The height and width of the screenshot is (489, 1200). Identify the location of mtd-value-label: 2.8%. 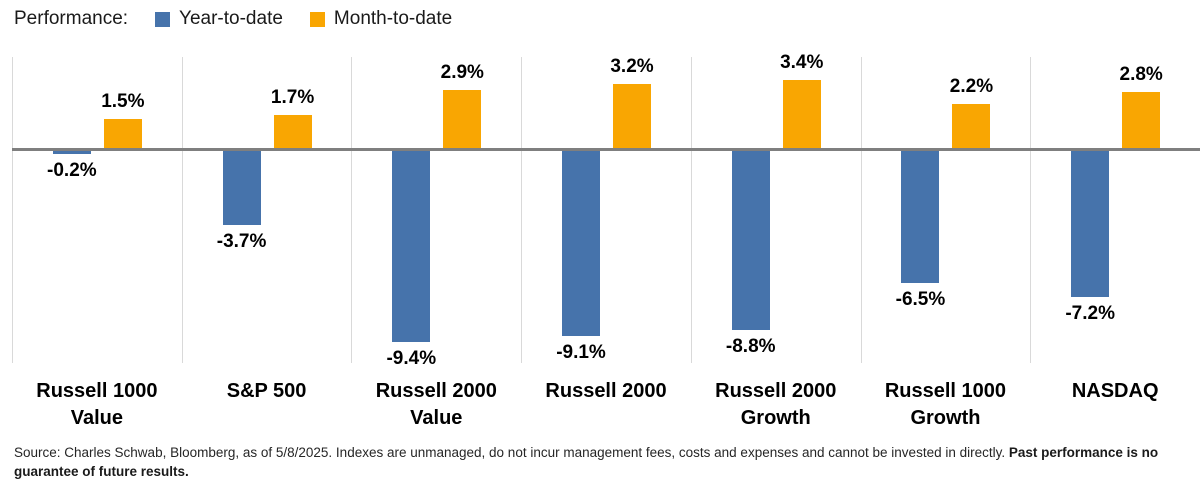
(1141, 75).